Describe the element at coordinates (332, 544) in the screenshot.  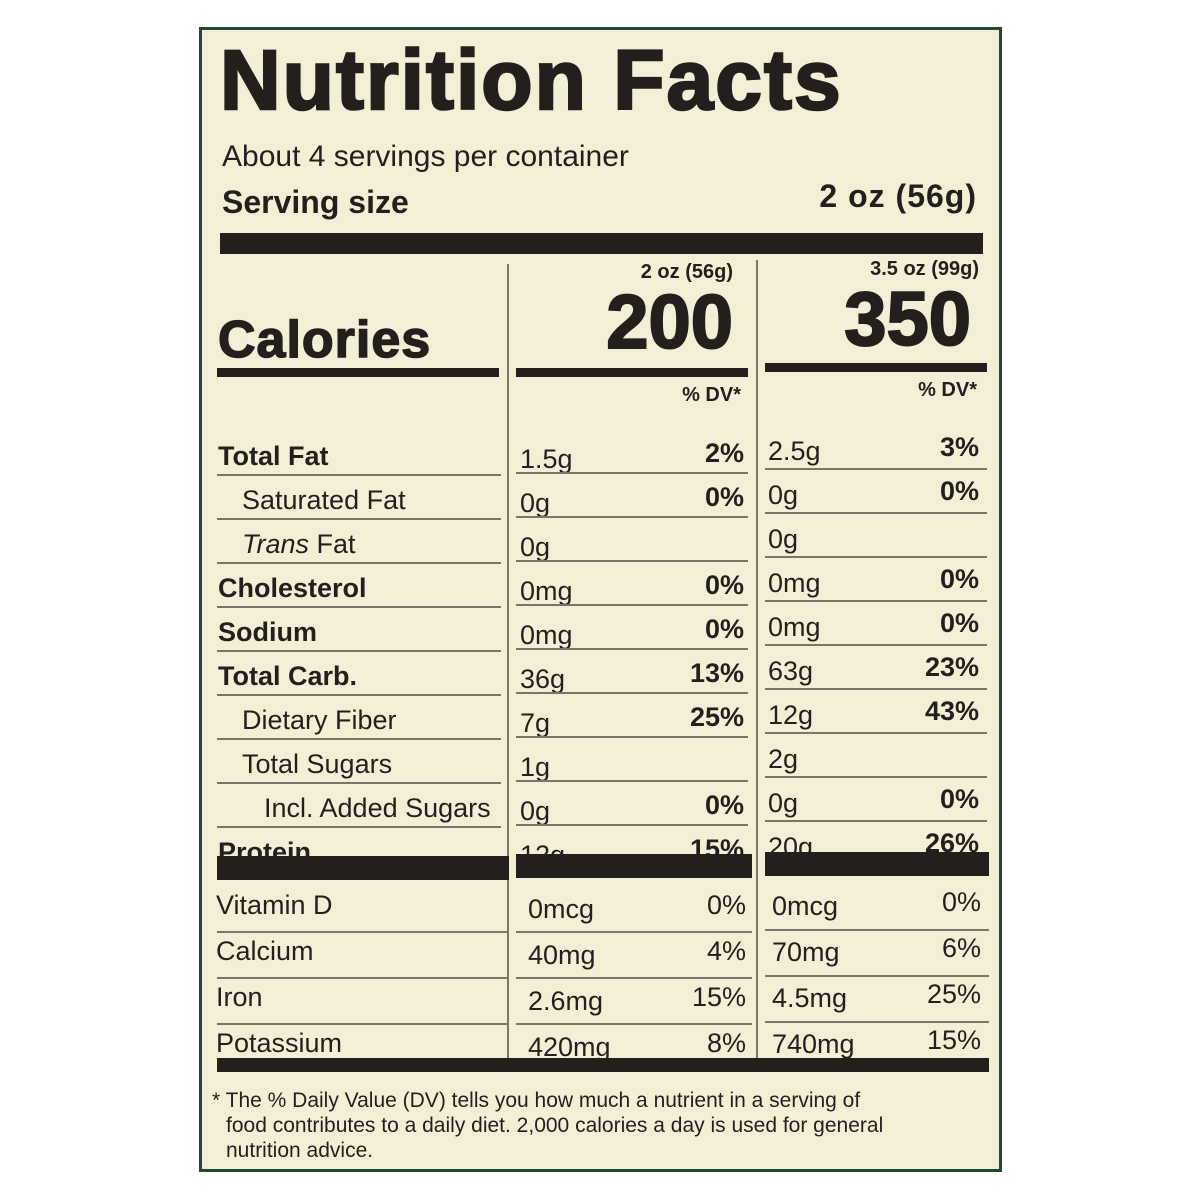
I see `nutrient-name-rest: Fat` at that location.